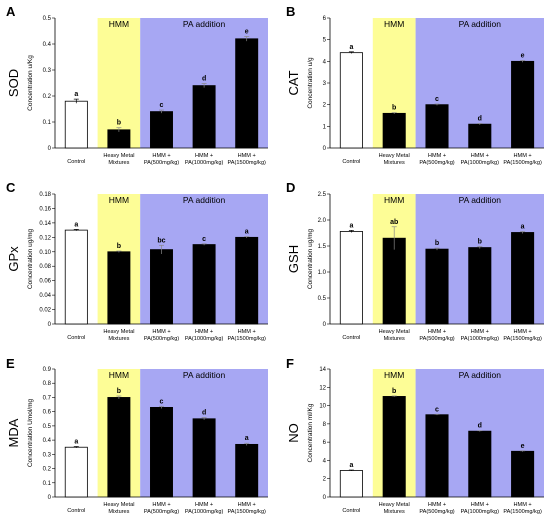  Describe the element at coordinates (310, 83) in the screenshot. I see `y-axis-label: Concentration u/g` at that location.